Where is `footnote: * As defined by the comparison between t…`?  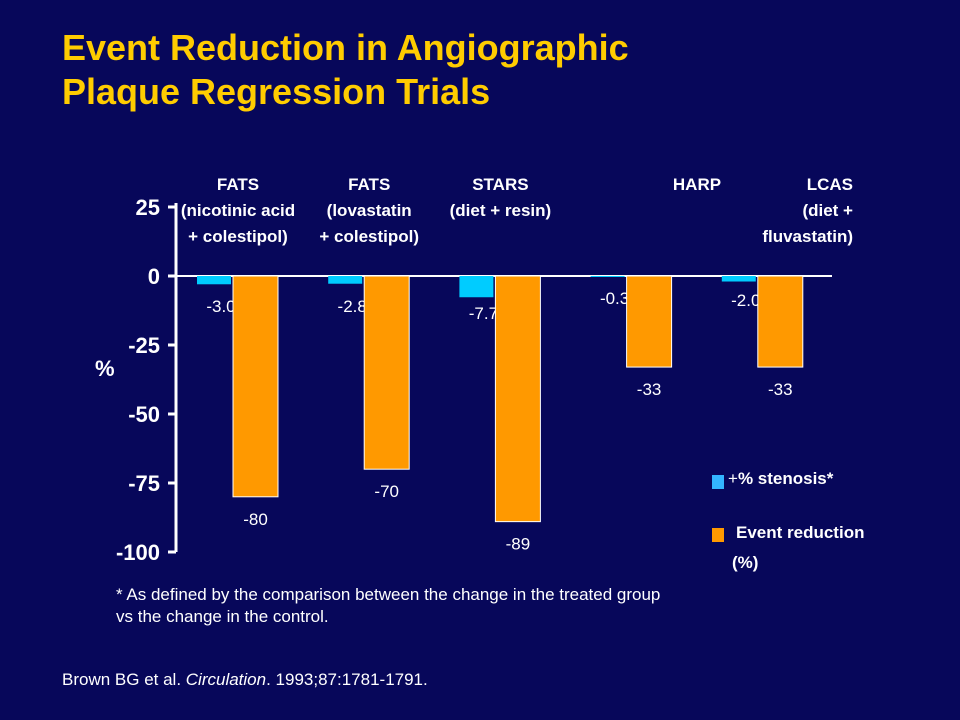
footnote: * As defined by the comparison between t… is located at coordinates (476, 606).